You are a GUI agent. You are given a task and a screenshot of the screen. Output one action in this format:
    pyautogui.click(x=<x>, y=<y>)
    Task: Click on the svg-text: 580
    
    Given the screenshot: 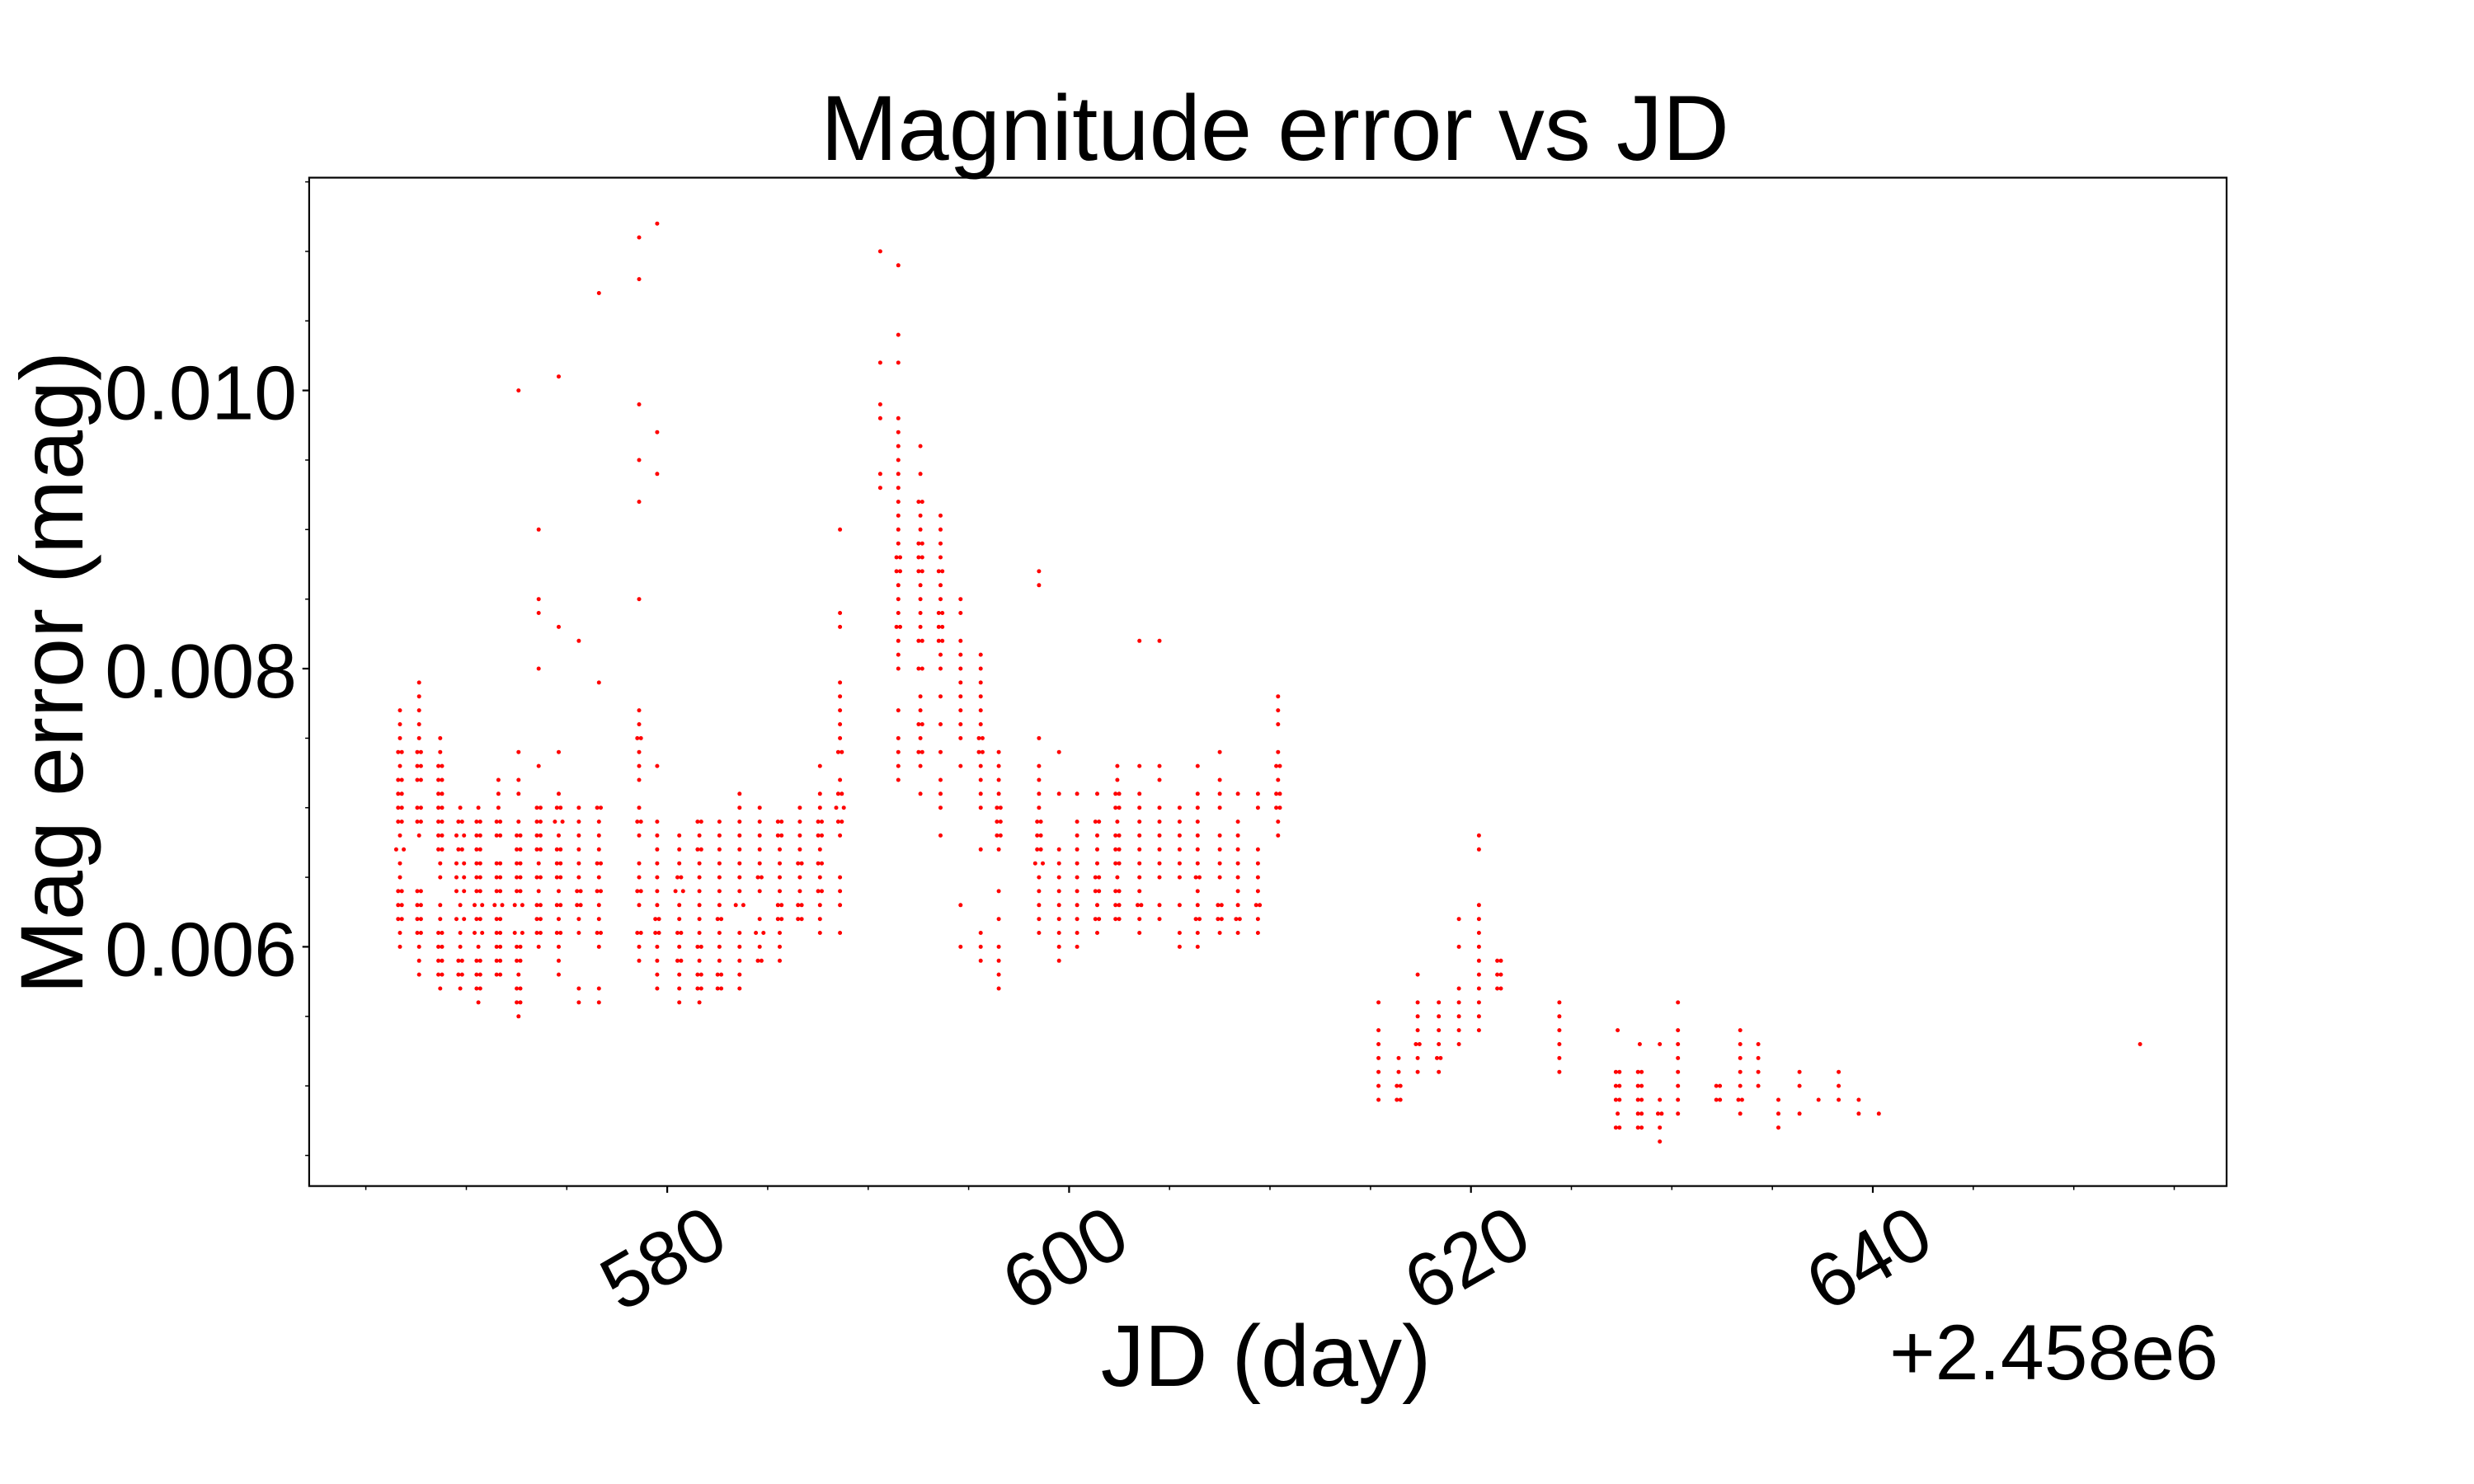 What is the action you would take?
    pyautogui.click(x=663, y=1258)
    